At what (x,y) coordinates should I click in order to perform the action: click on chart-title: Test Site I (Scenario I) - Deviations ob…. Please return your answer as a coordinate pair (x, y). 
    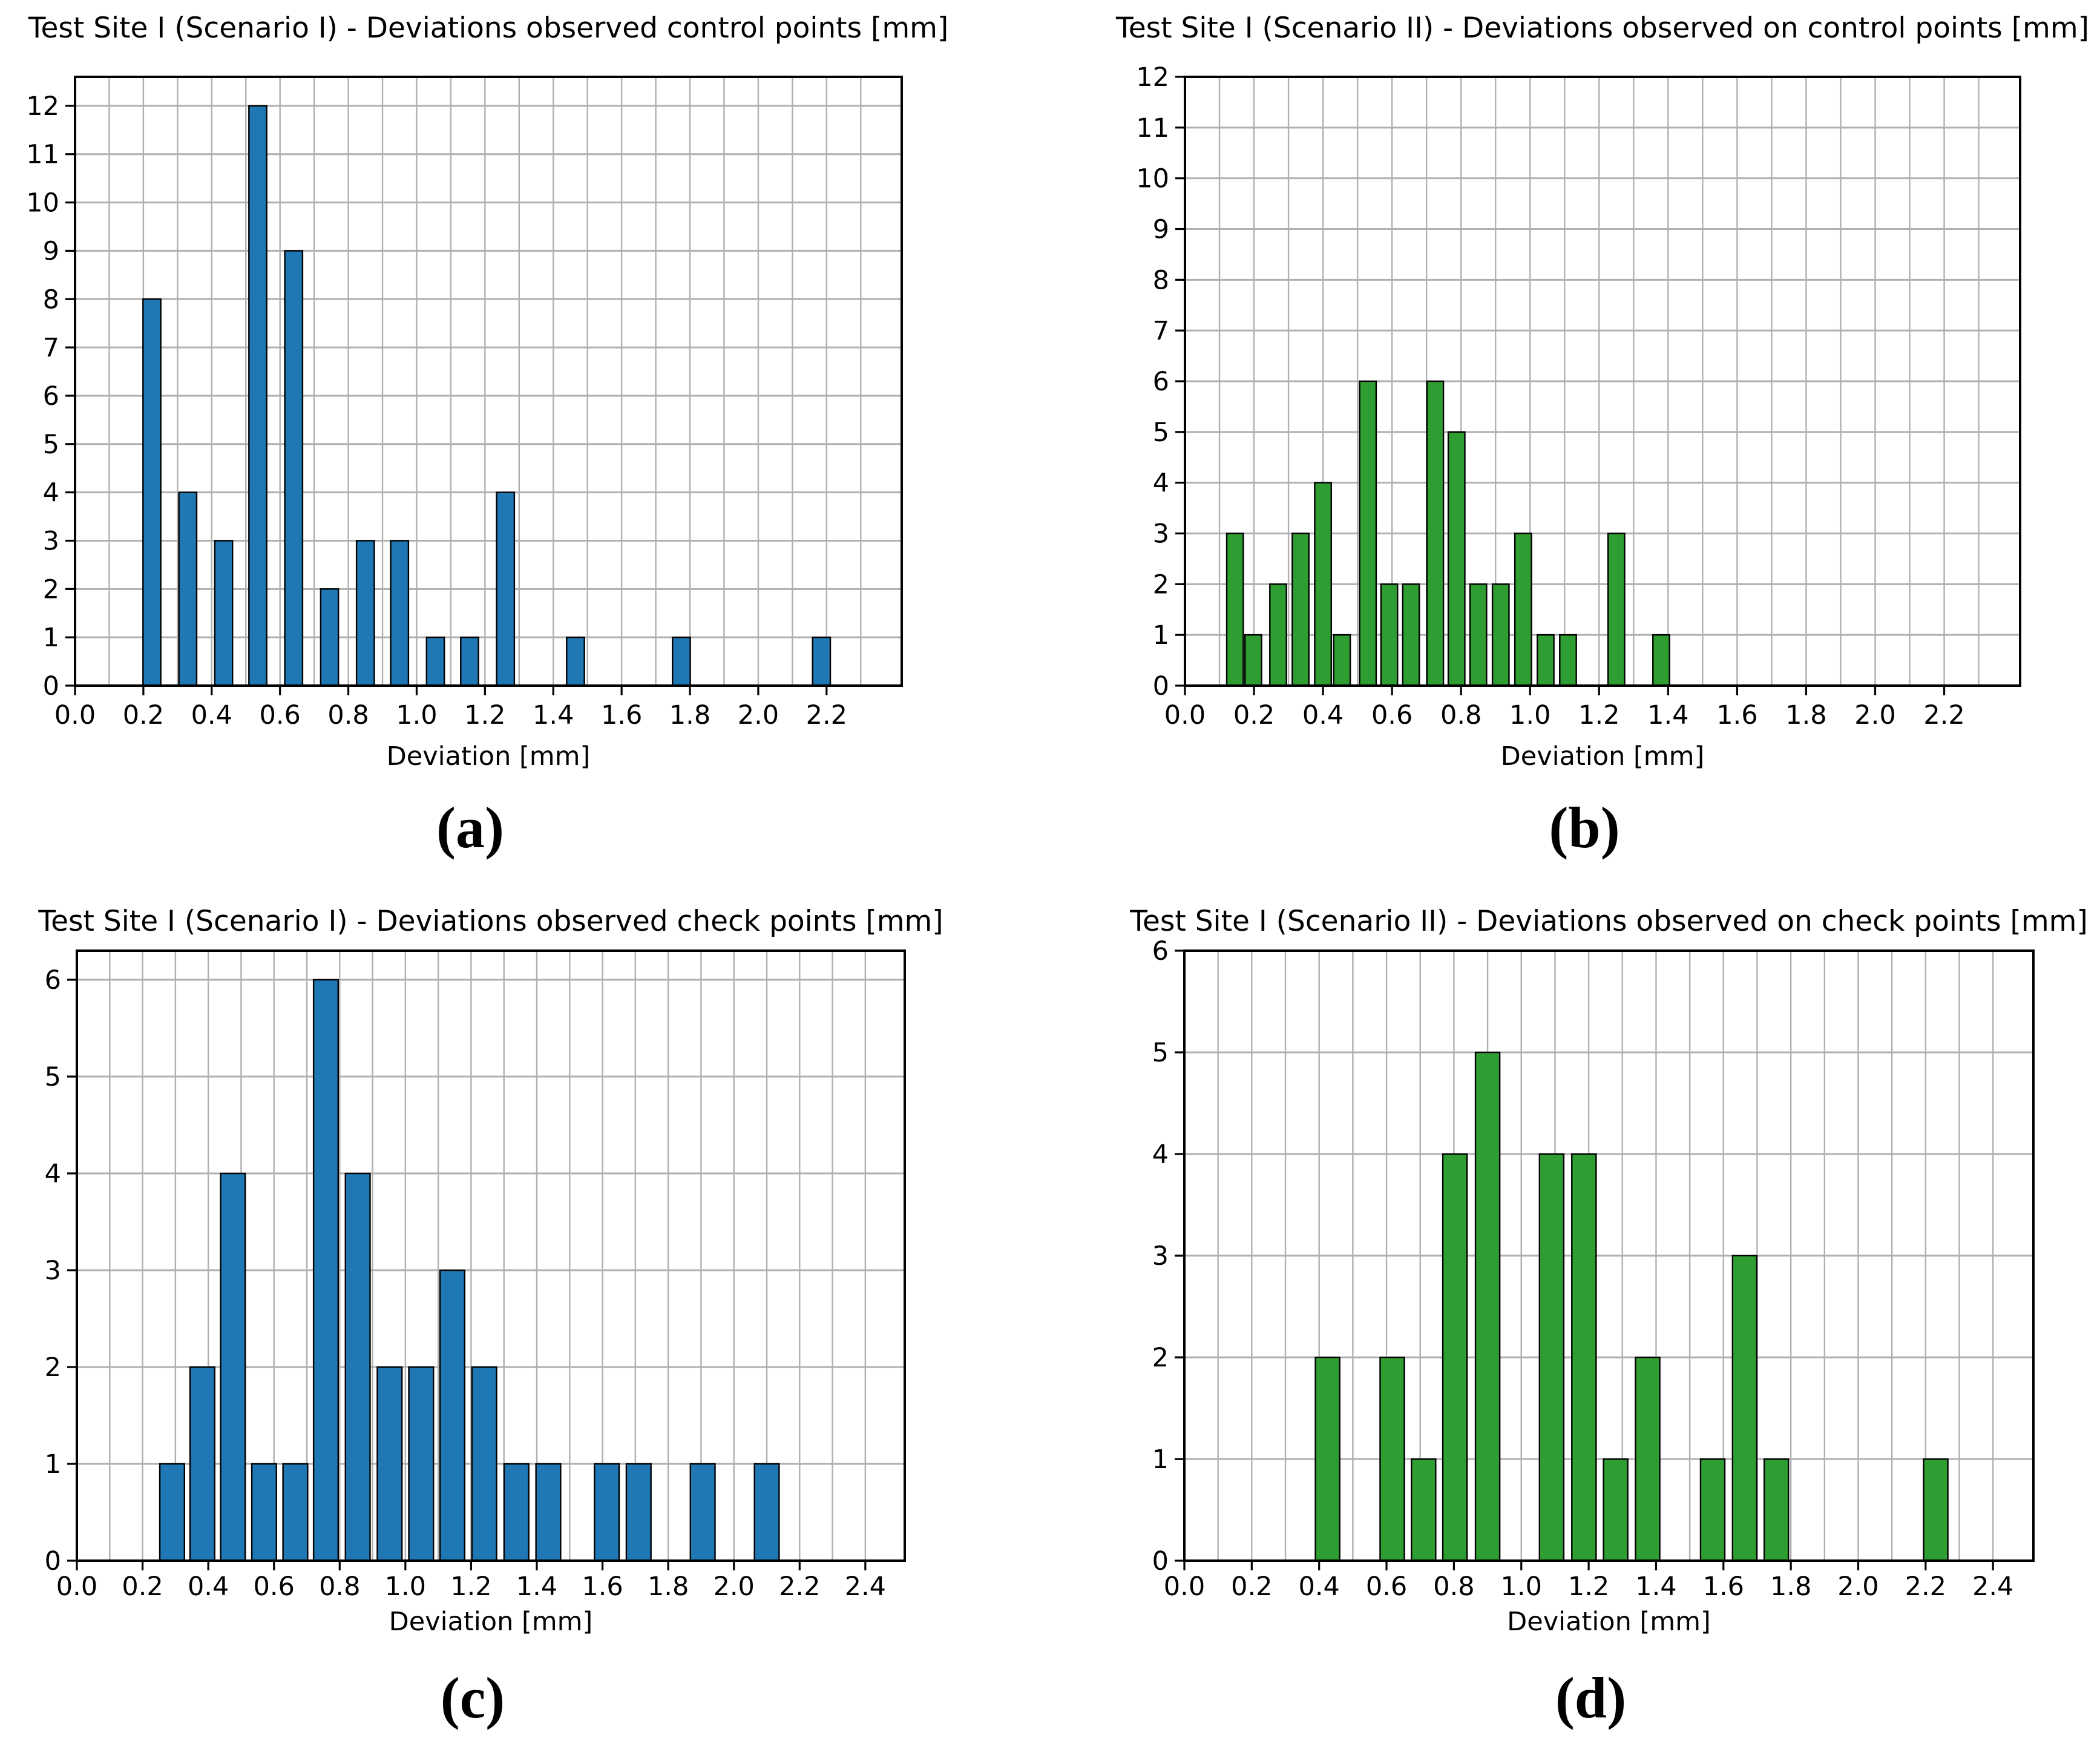
    Looking at the image, I should click on (488, 28).